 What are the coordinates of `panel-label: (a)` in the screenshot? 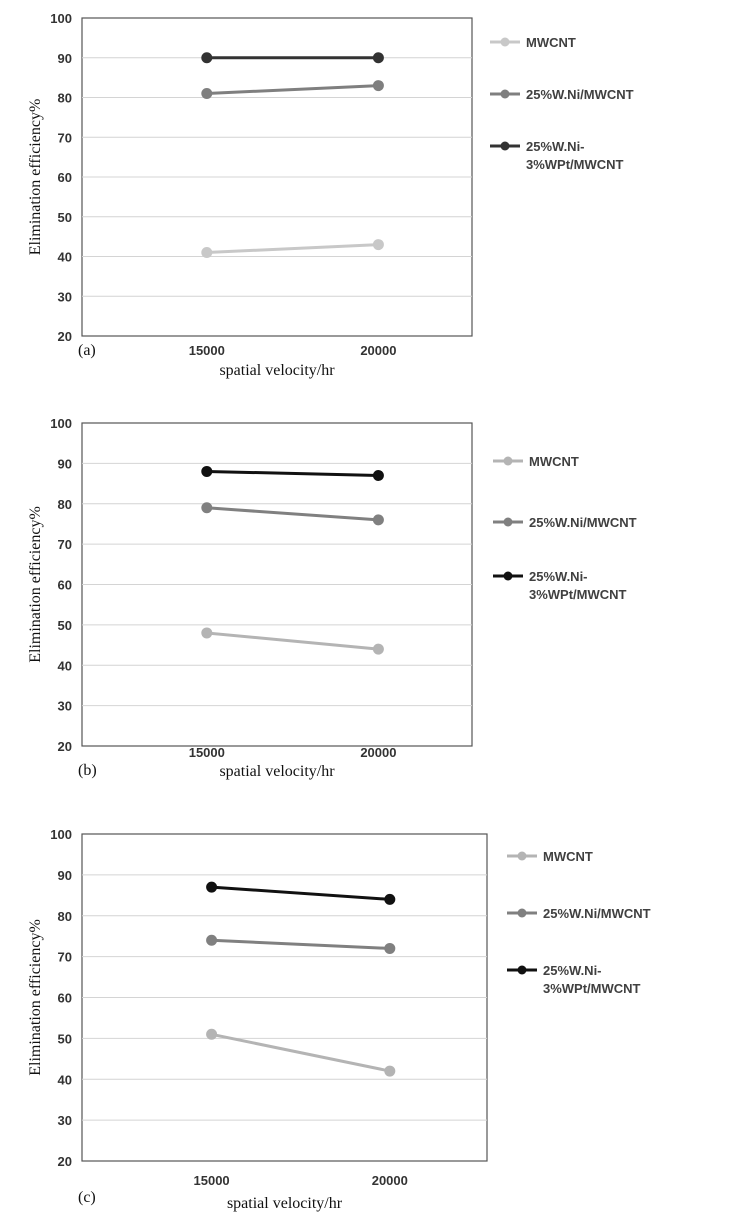 It's located at (87, 350).